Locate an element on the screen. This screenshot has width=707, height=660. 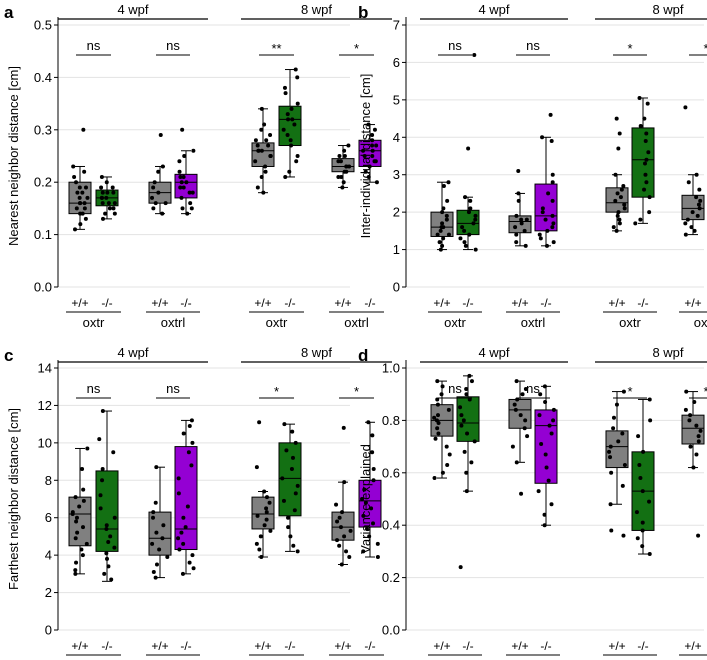
receptor-label: oxtrl is located at coordinates (533, 659).